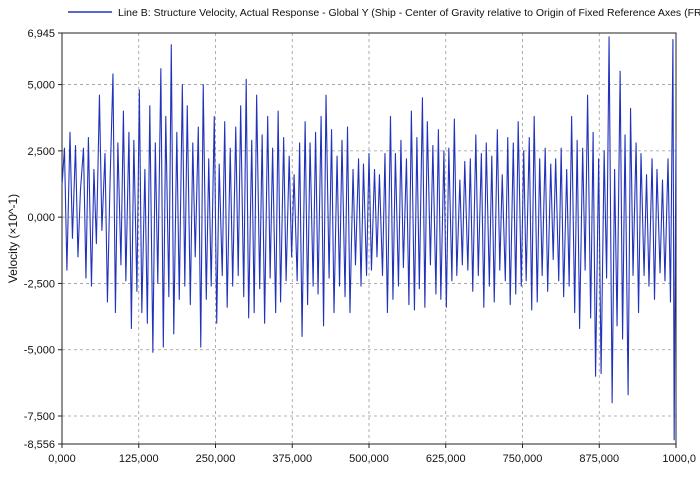 The width and height of the screenshot is (700, 481). Describe the element at coordinates (39, 417) in the screenshot. I see `y-tick-label: -7,500` at that location.